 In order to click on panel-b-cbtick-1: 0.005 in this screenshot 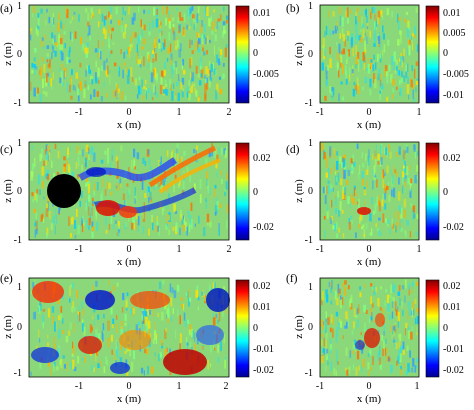, I will do `click(454, 33)`.